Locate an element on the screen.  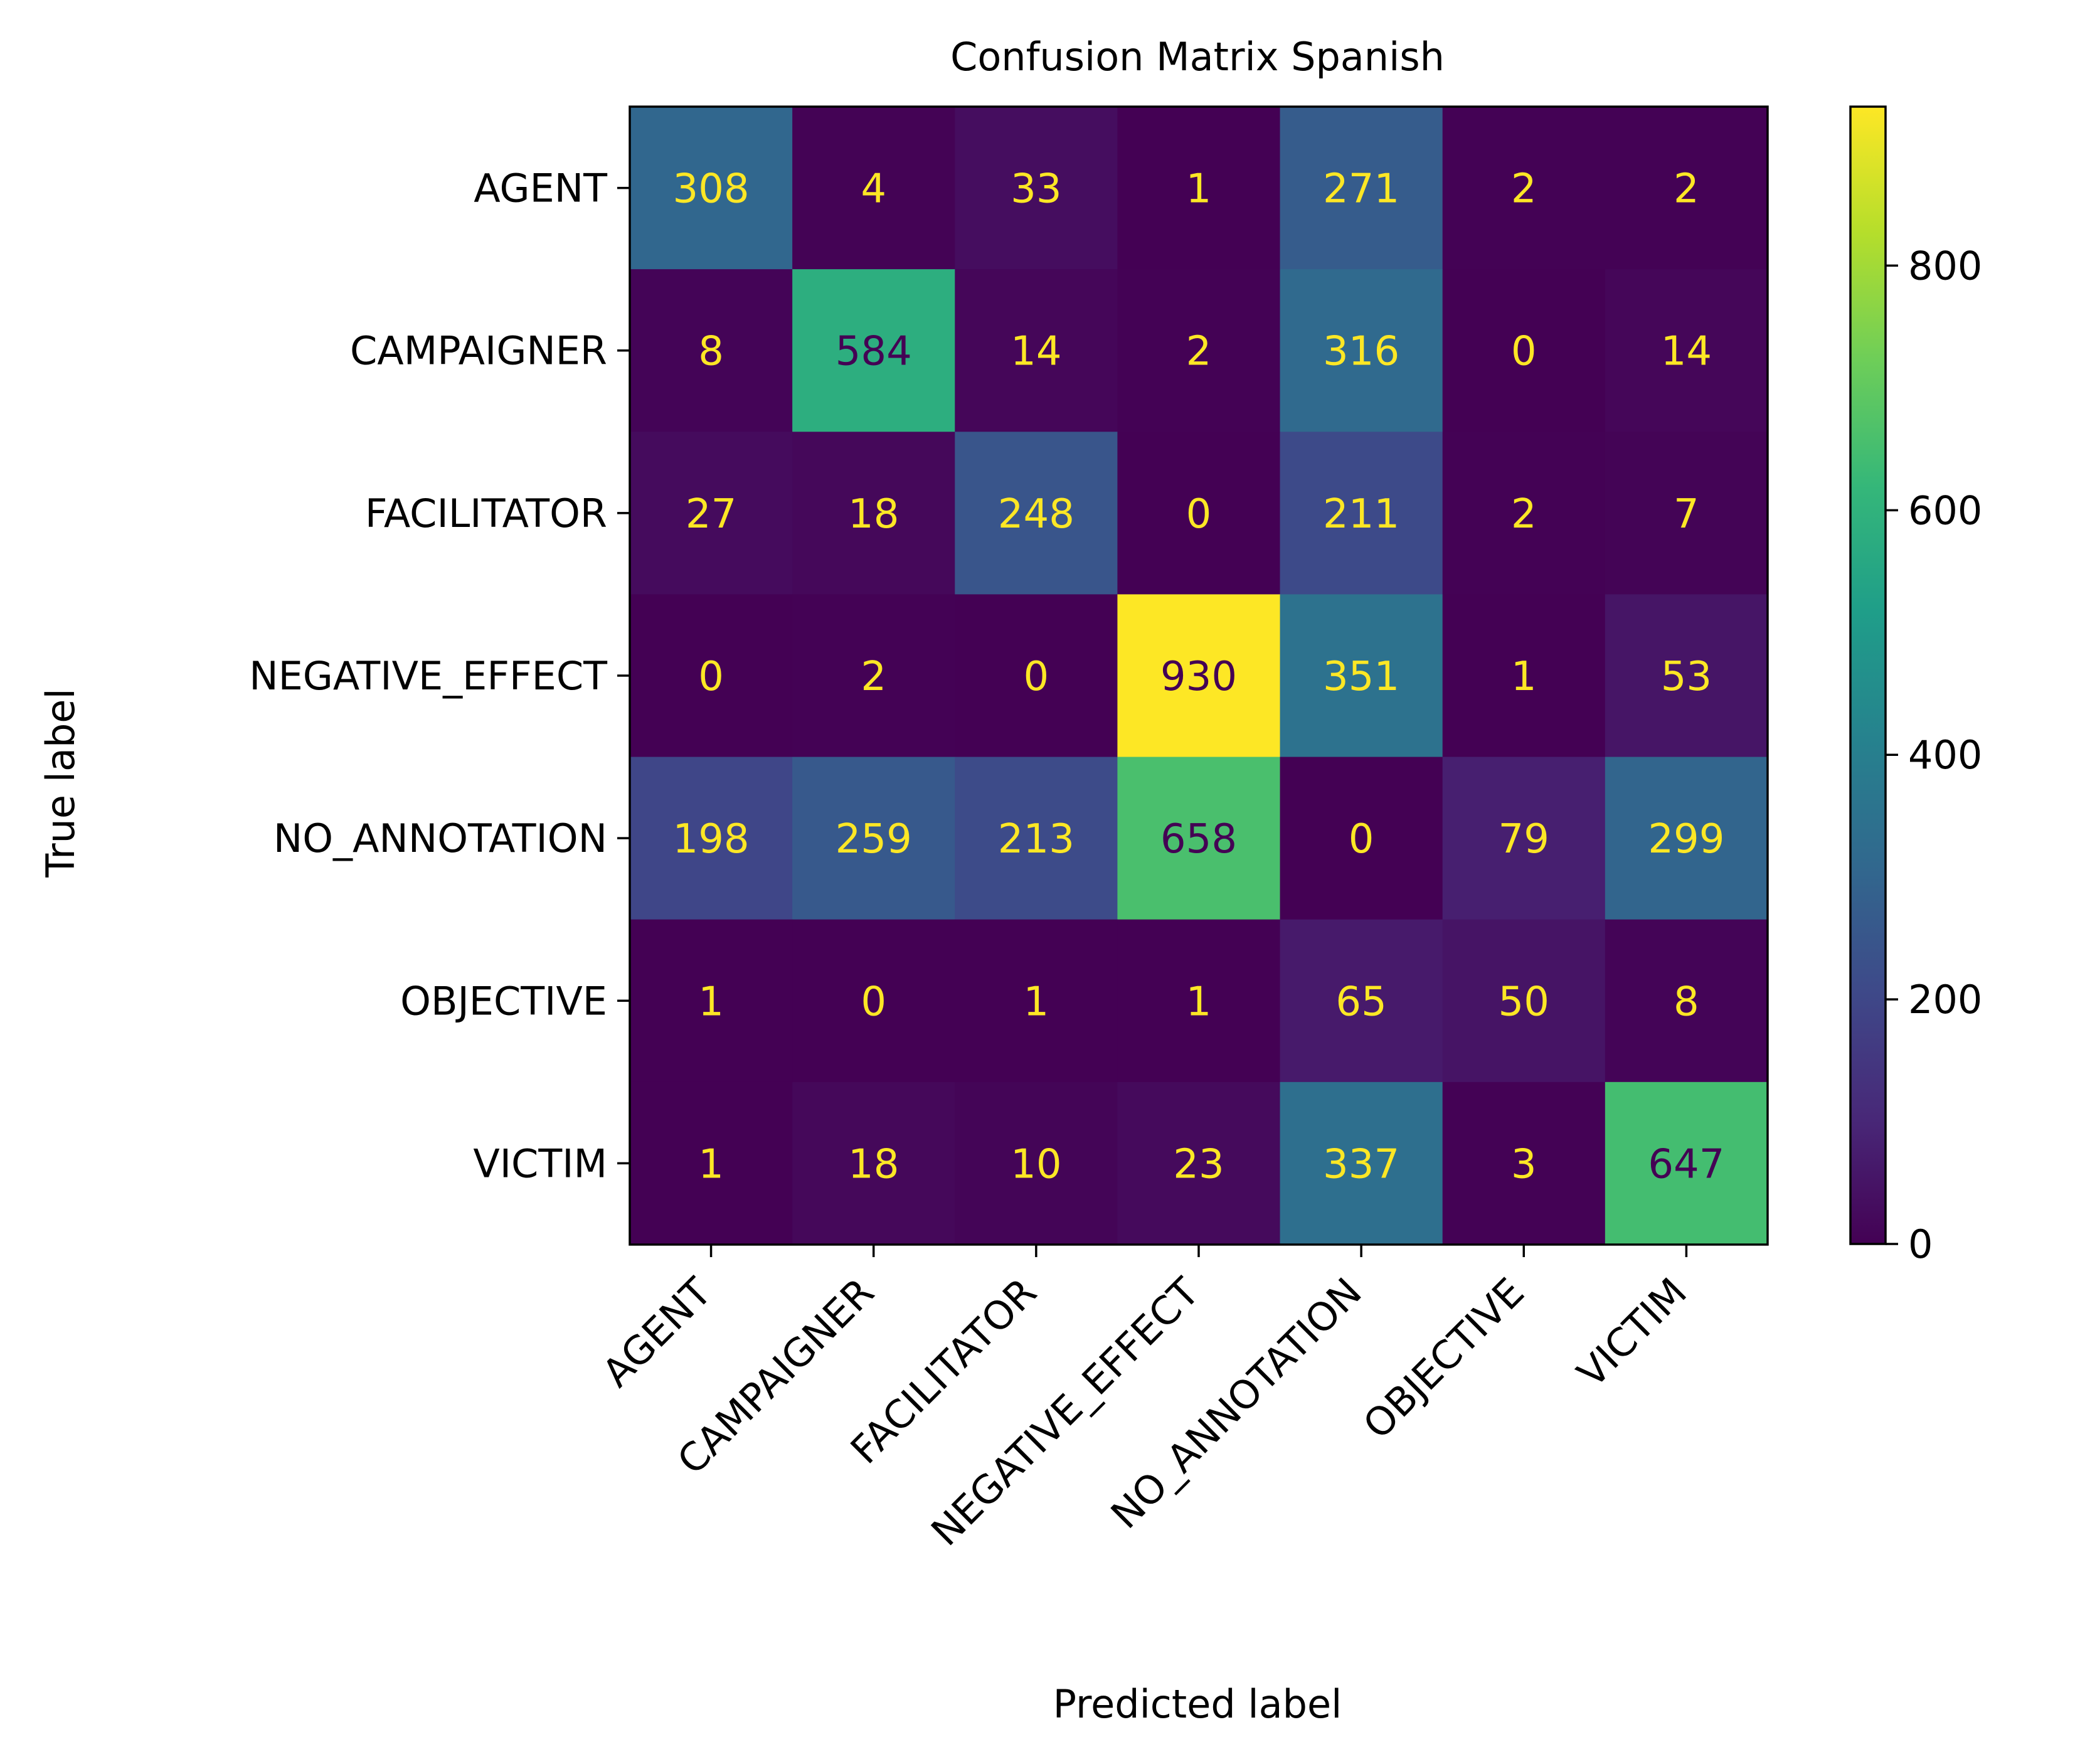
cell-value-label: 53 is located at coordinates (1686, 677).